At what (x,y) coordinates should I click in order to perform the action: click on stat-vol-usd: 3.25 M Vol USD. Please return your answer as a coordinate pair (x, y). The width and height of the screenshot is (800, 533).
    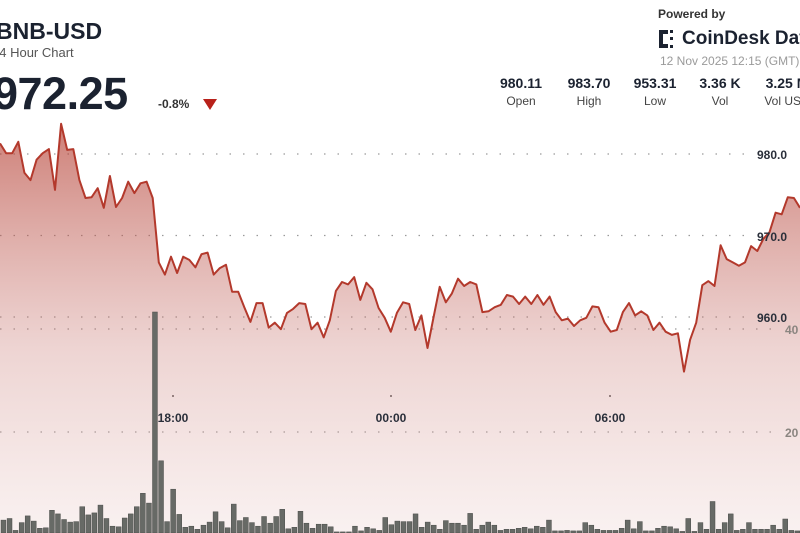
    Looking at the image, I should click on (776, 91).